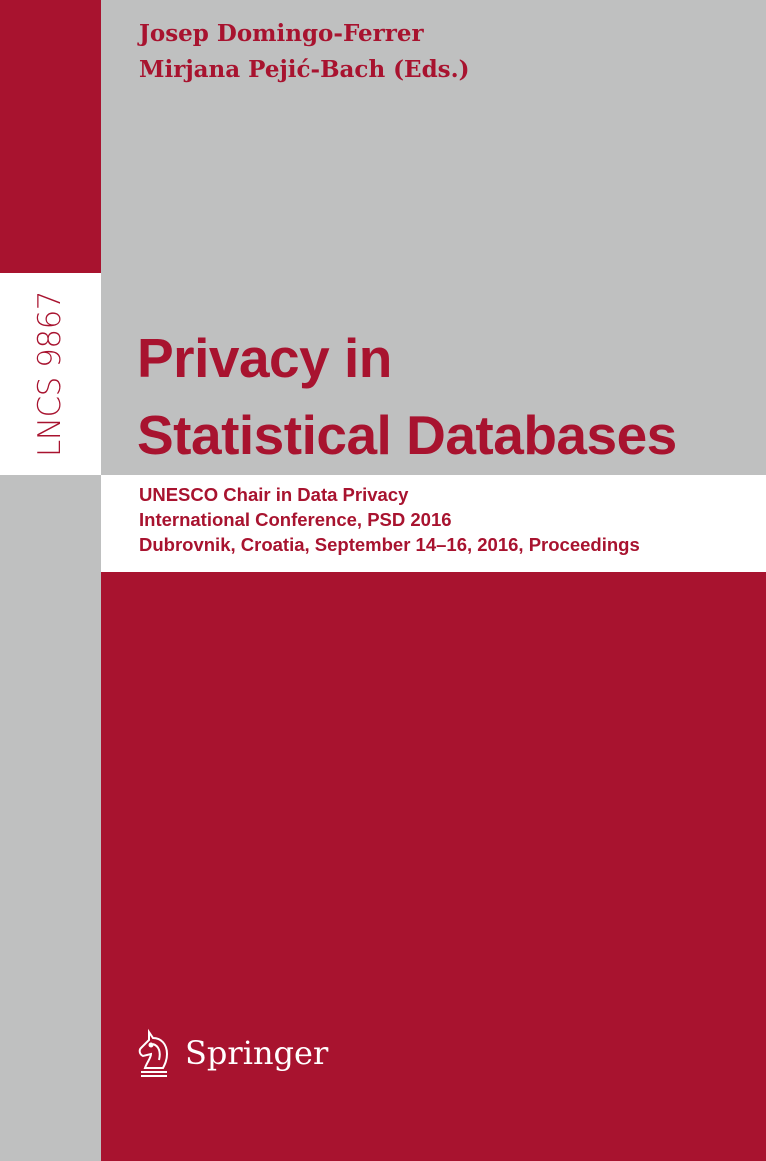 Image resolution: width=766 pixels, height=1161 pixels. What do you see at coordinates (281, 33) in the screenshot?
I see `author-1: Josep Domingo-Ferrer` at bounding box center [281, 33].